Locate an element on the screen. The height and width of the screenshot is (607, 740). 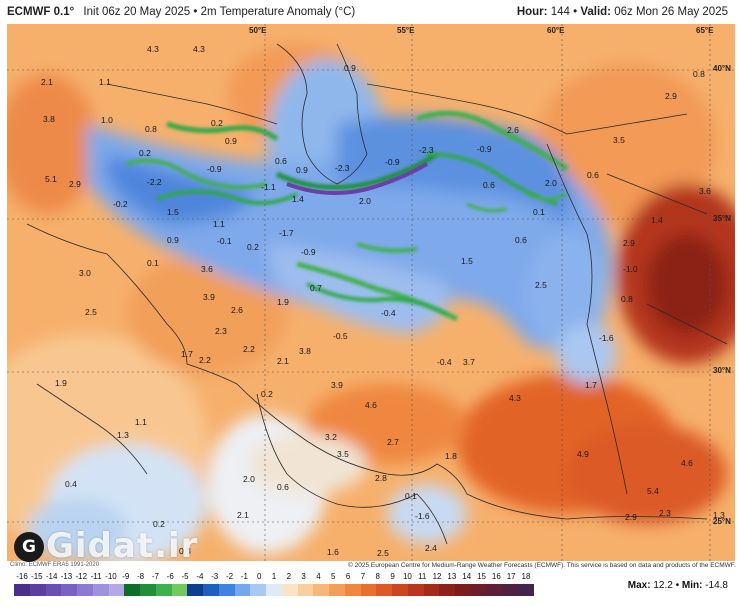
anomaly-value-label: 1.0 is located at coordinates (107, 120).